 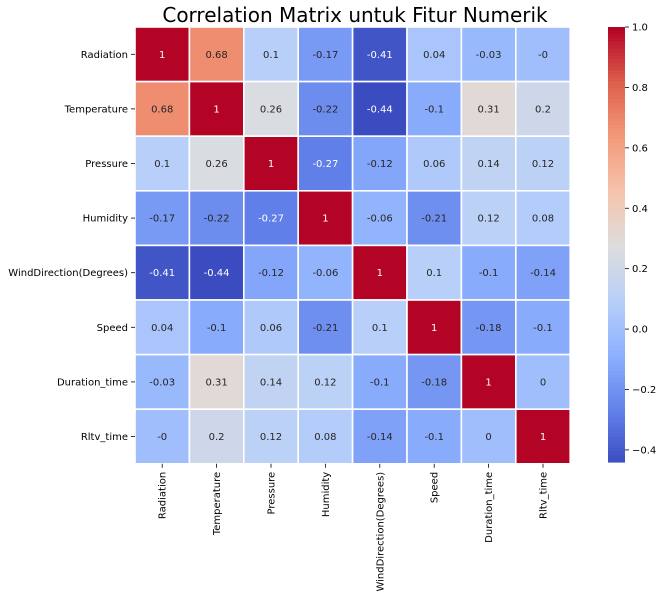 What do you see at coordinates (542, 163) in the screenshot?
I see `heatmap-cell-pressure-rltv-time` at bounding box center [542, 163].